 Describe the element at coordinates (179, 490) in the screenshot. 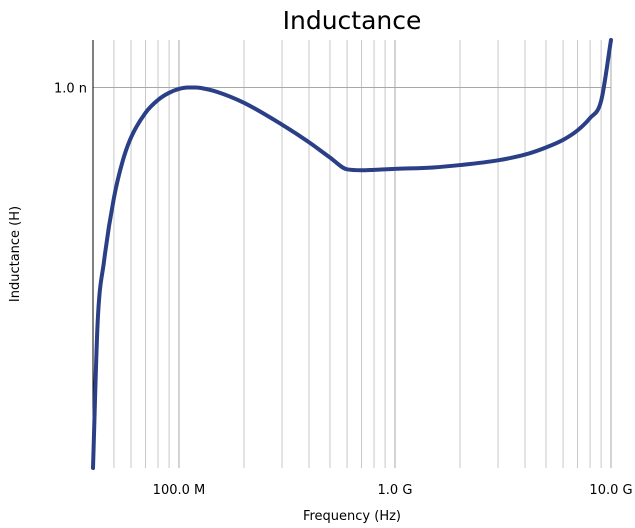

I see `x-tick-label: 100.0 M` at that location.